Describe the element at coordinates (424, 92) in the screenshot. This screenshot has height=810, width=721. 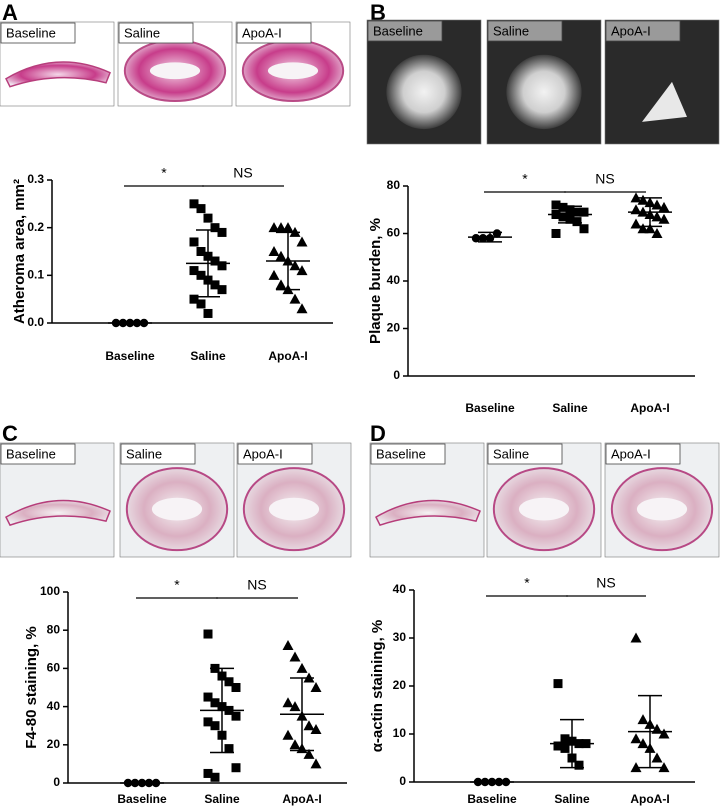
I see `lesion` at that location.